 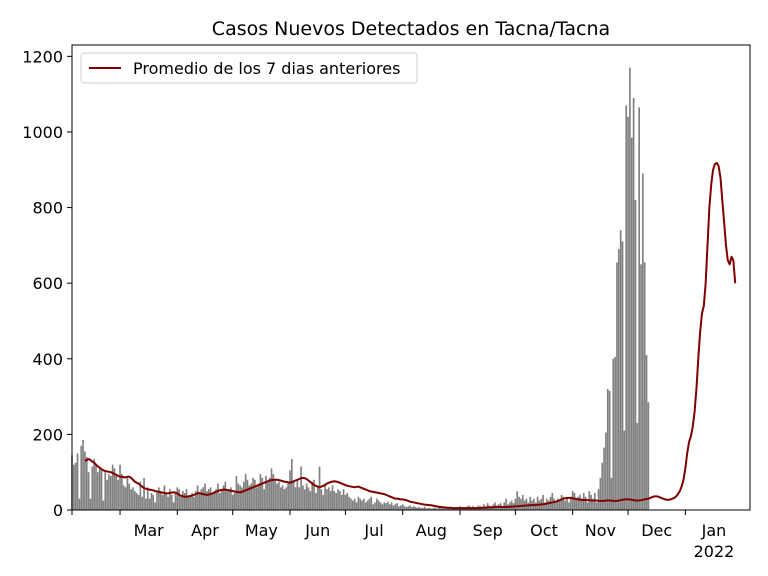 I want to click on x-tick-label: Aug, so click(x=431, y=530).